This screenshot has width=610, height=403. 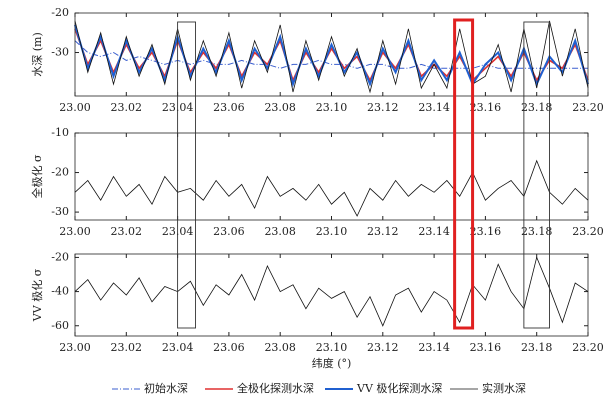 I want to click on y-axis-label: VV 极化 σ, so click(x=37, y=295).